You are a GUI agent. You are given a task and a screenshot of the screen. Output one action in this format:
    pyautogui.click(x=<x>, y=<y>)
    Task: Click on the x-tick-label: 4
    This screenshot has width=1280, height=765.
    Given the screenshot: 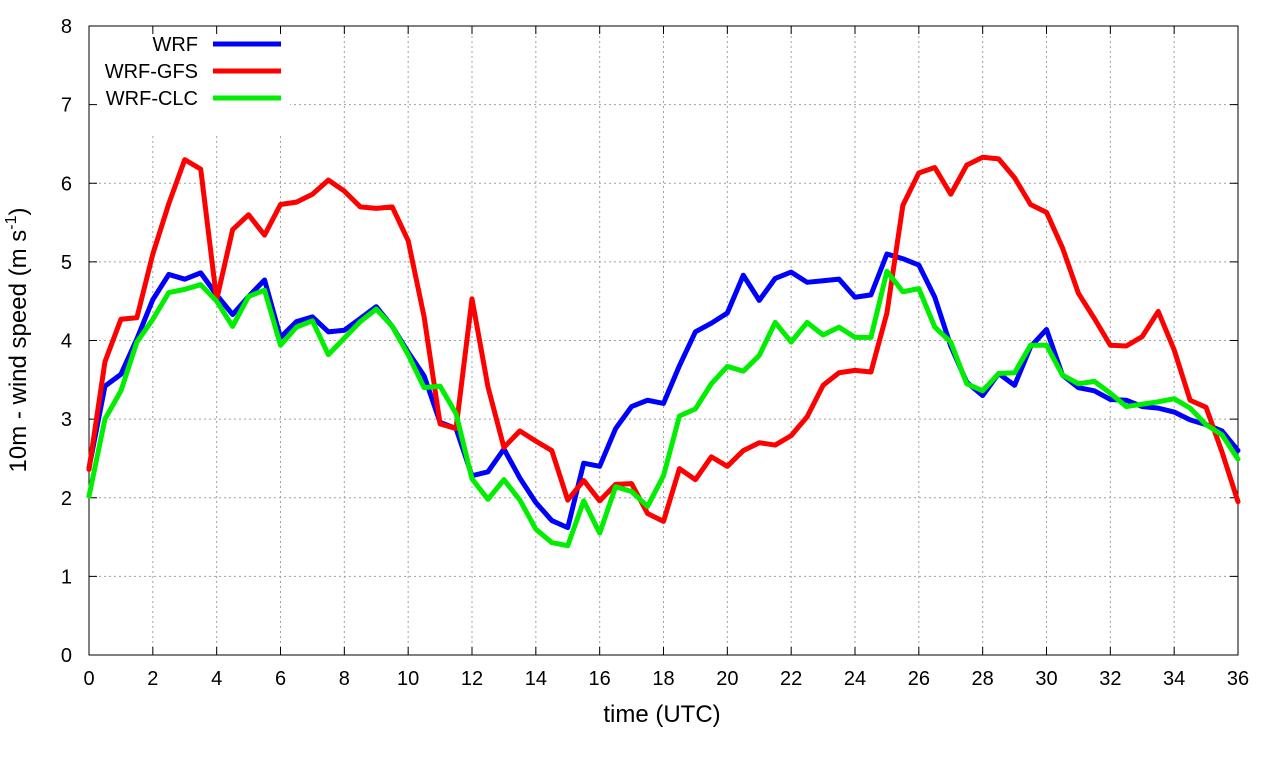 What is the action you would take?
    pyautogui.click(x=216, y=679)
    